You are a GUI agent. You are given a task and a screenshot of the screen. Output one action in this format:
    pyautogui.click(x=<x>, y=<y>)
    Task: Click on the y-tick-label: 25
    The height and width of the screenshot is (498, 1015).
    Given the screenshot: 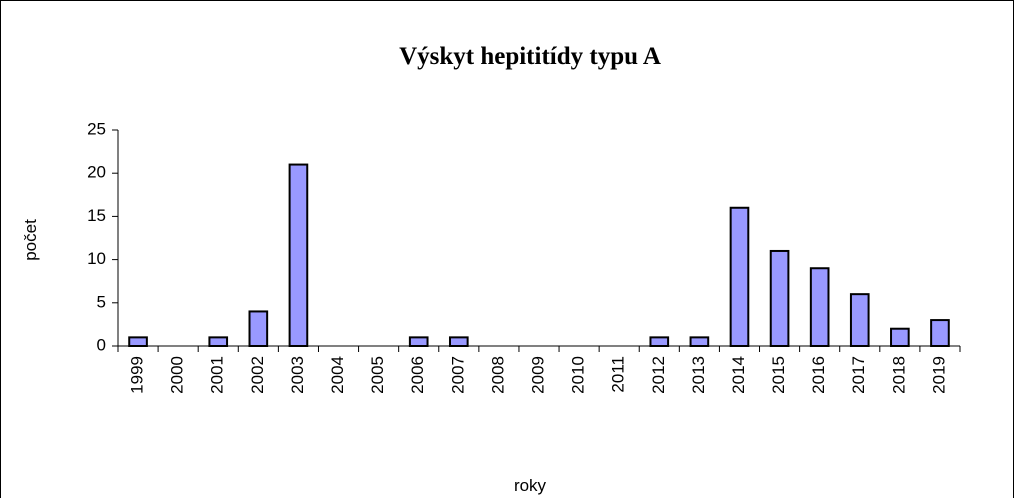 What is the action you would take?
    pyautogui.click(x=96, y=128)
    